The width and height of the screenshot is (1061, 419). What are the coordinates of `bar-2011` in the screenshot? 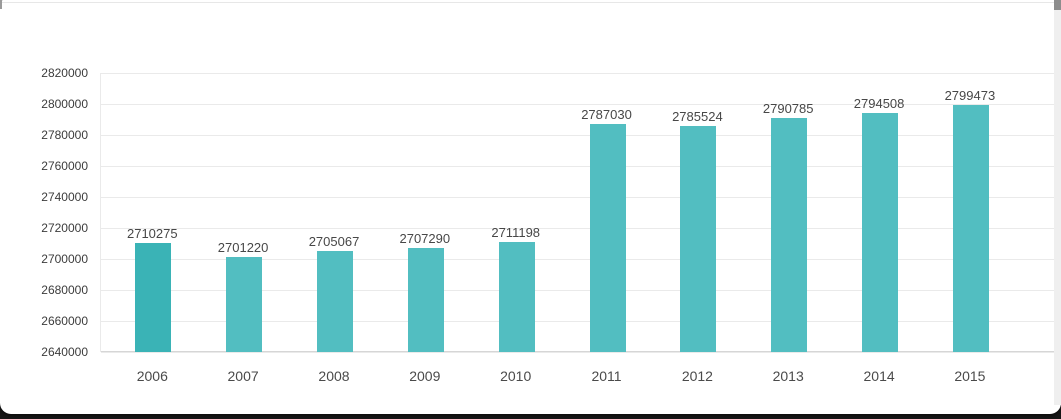 It's located at (607, 238).